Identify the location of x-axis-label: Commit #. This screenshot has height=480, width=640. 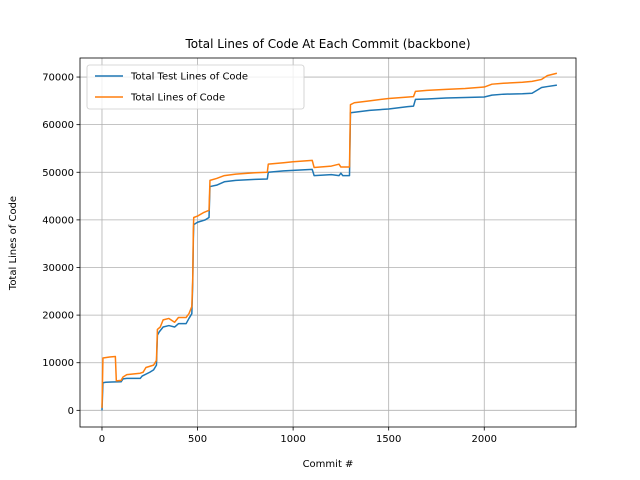
(328, 464).